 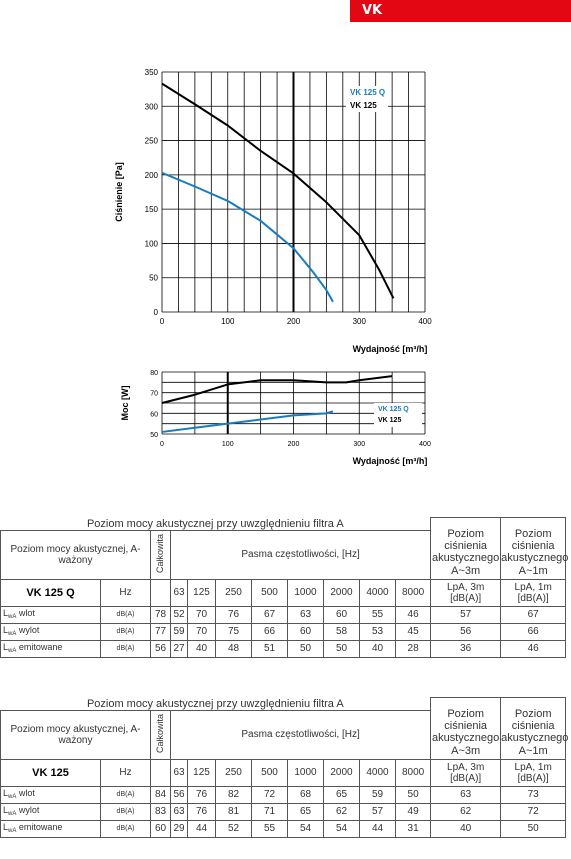 I want to click on value-cell: 71, so click(x=269, y=811).